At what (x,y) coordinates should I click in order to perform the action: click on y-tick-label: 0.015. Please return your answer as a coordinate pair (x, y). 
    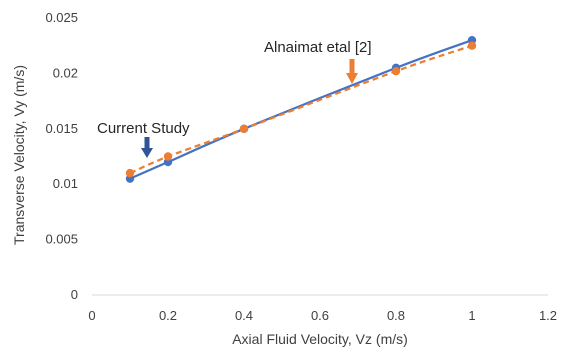
    Looking at the image, I should click on (61, 128).